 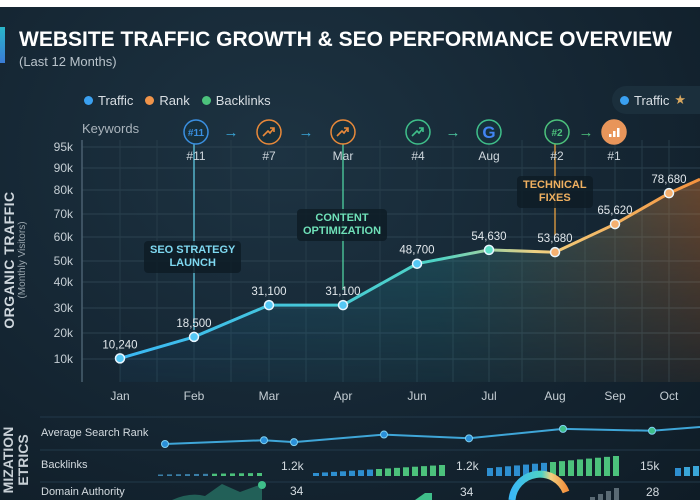 I want to click on domain-authority-bar, so click(x=600, y=497).